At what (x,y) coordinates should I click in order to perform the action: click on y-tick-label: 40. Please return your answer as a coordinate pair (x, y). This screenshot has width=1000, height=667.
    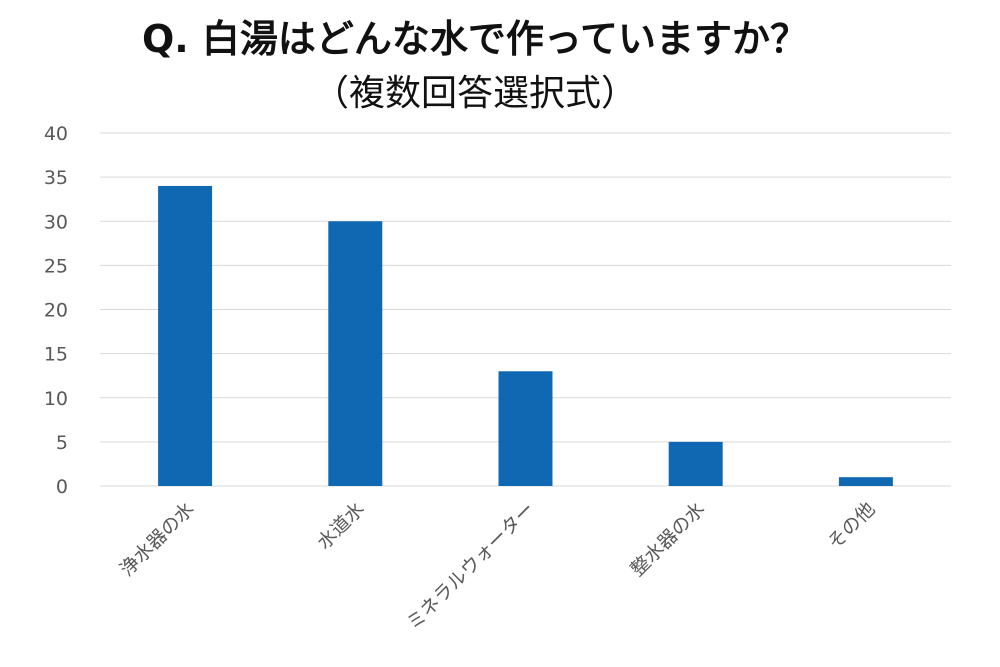
    Looking at the image, I should click on (56, 134).